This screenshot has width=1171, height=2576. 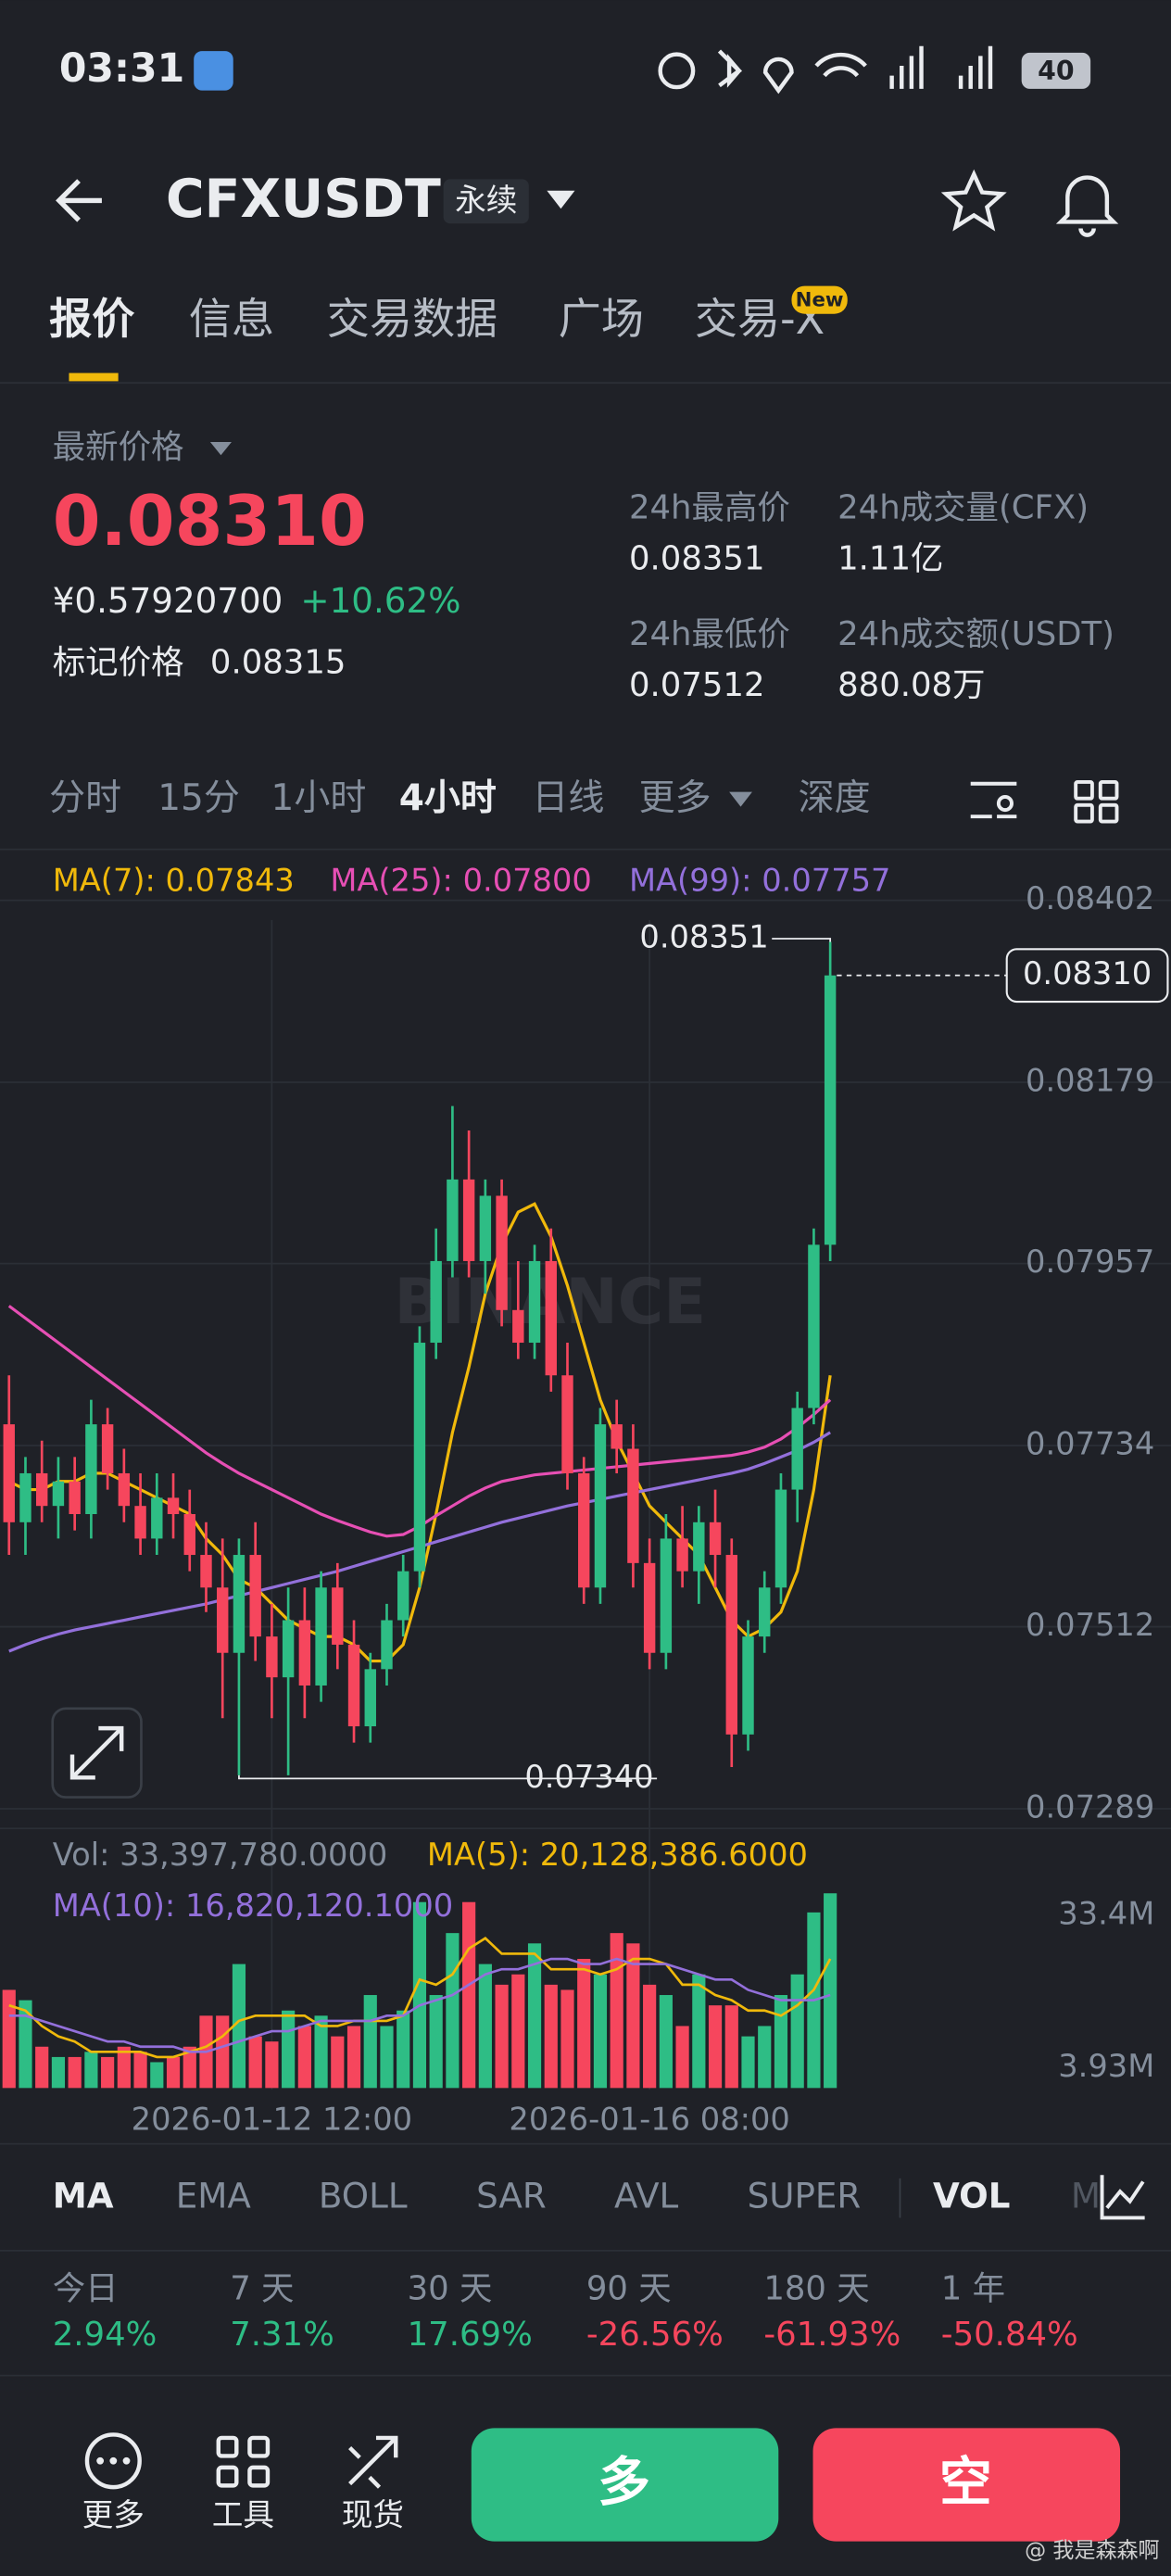 I want to click on x-tick-label: 2026-01-12 12:00, so click(x=272, y=2119).